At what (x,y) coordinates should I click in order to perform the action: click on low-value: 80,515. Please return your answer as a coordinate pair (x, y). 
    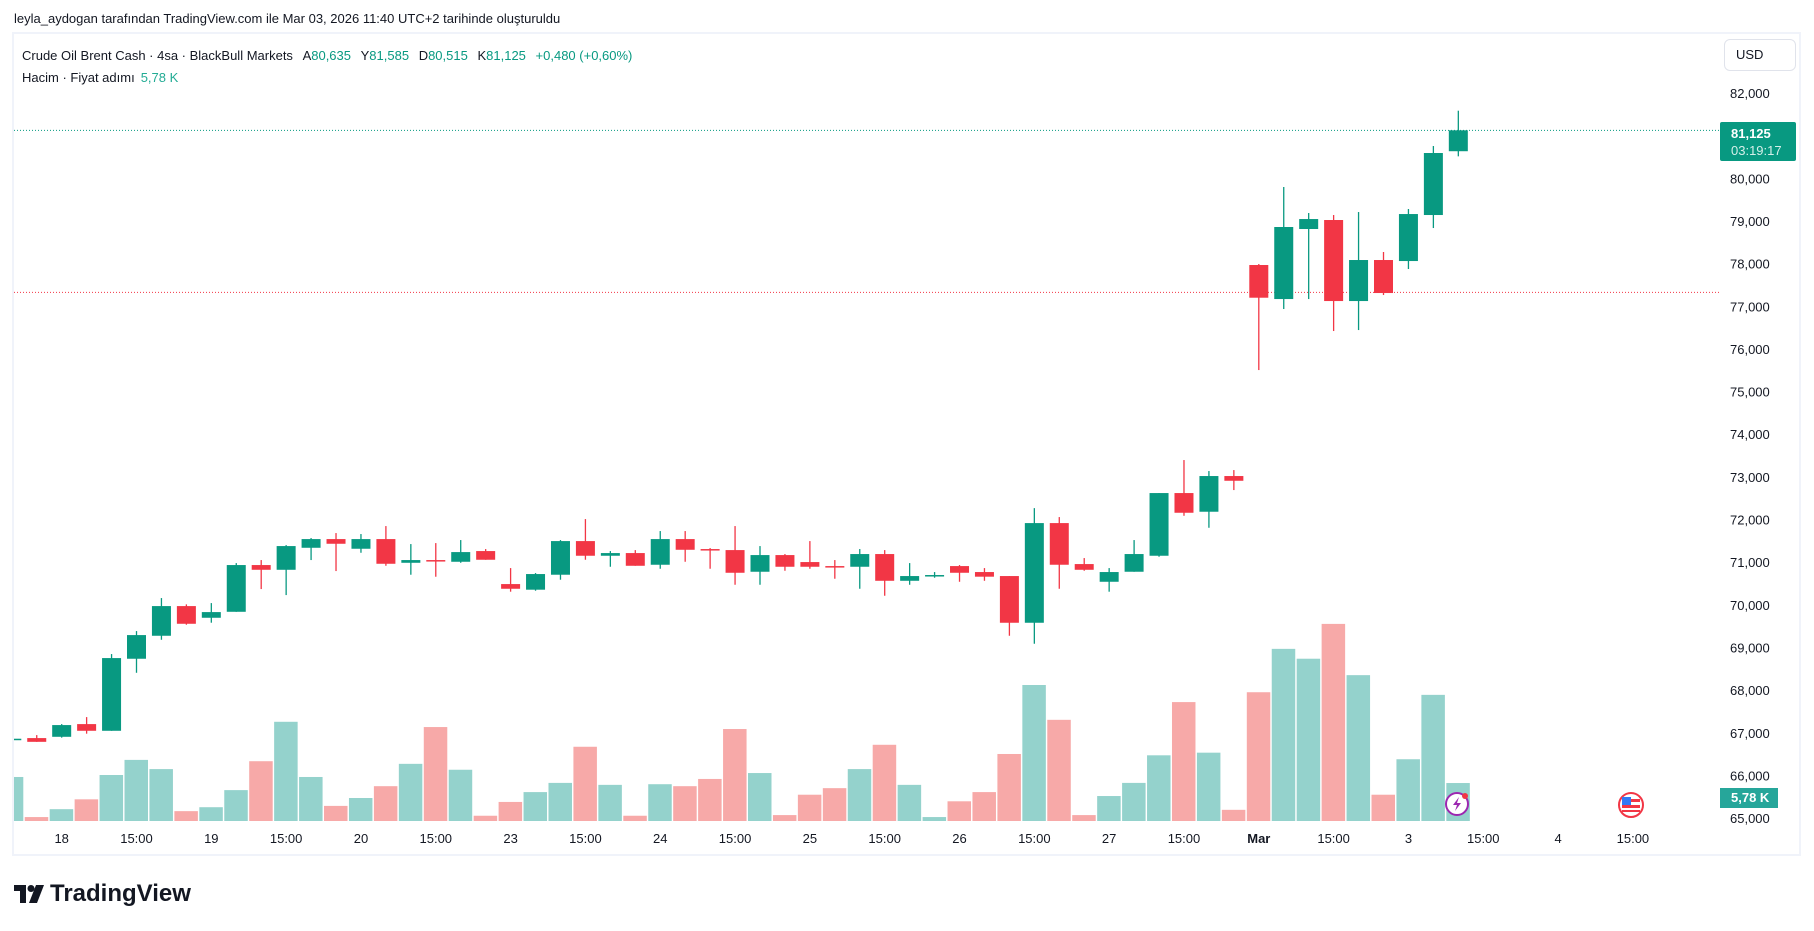
    Looking at the image, I should click on (448, 55).